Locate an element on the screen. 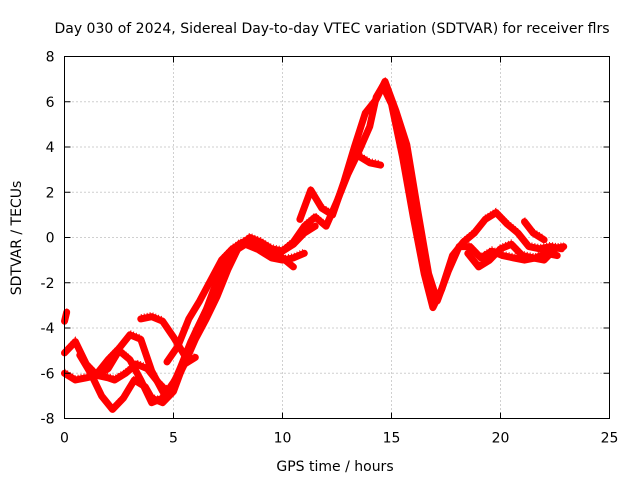 The width and height of the screenshot is (640, 480). x-tick-label: 0 is located at coordinates (64, 439).